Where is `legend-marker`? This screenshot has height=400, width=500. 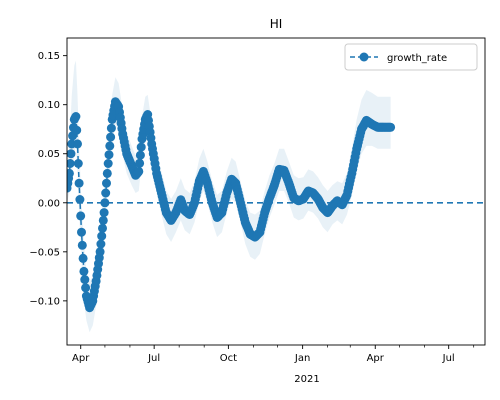
legend-marker is located at coordinates (364, 57).